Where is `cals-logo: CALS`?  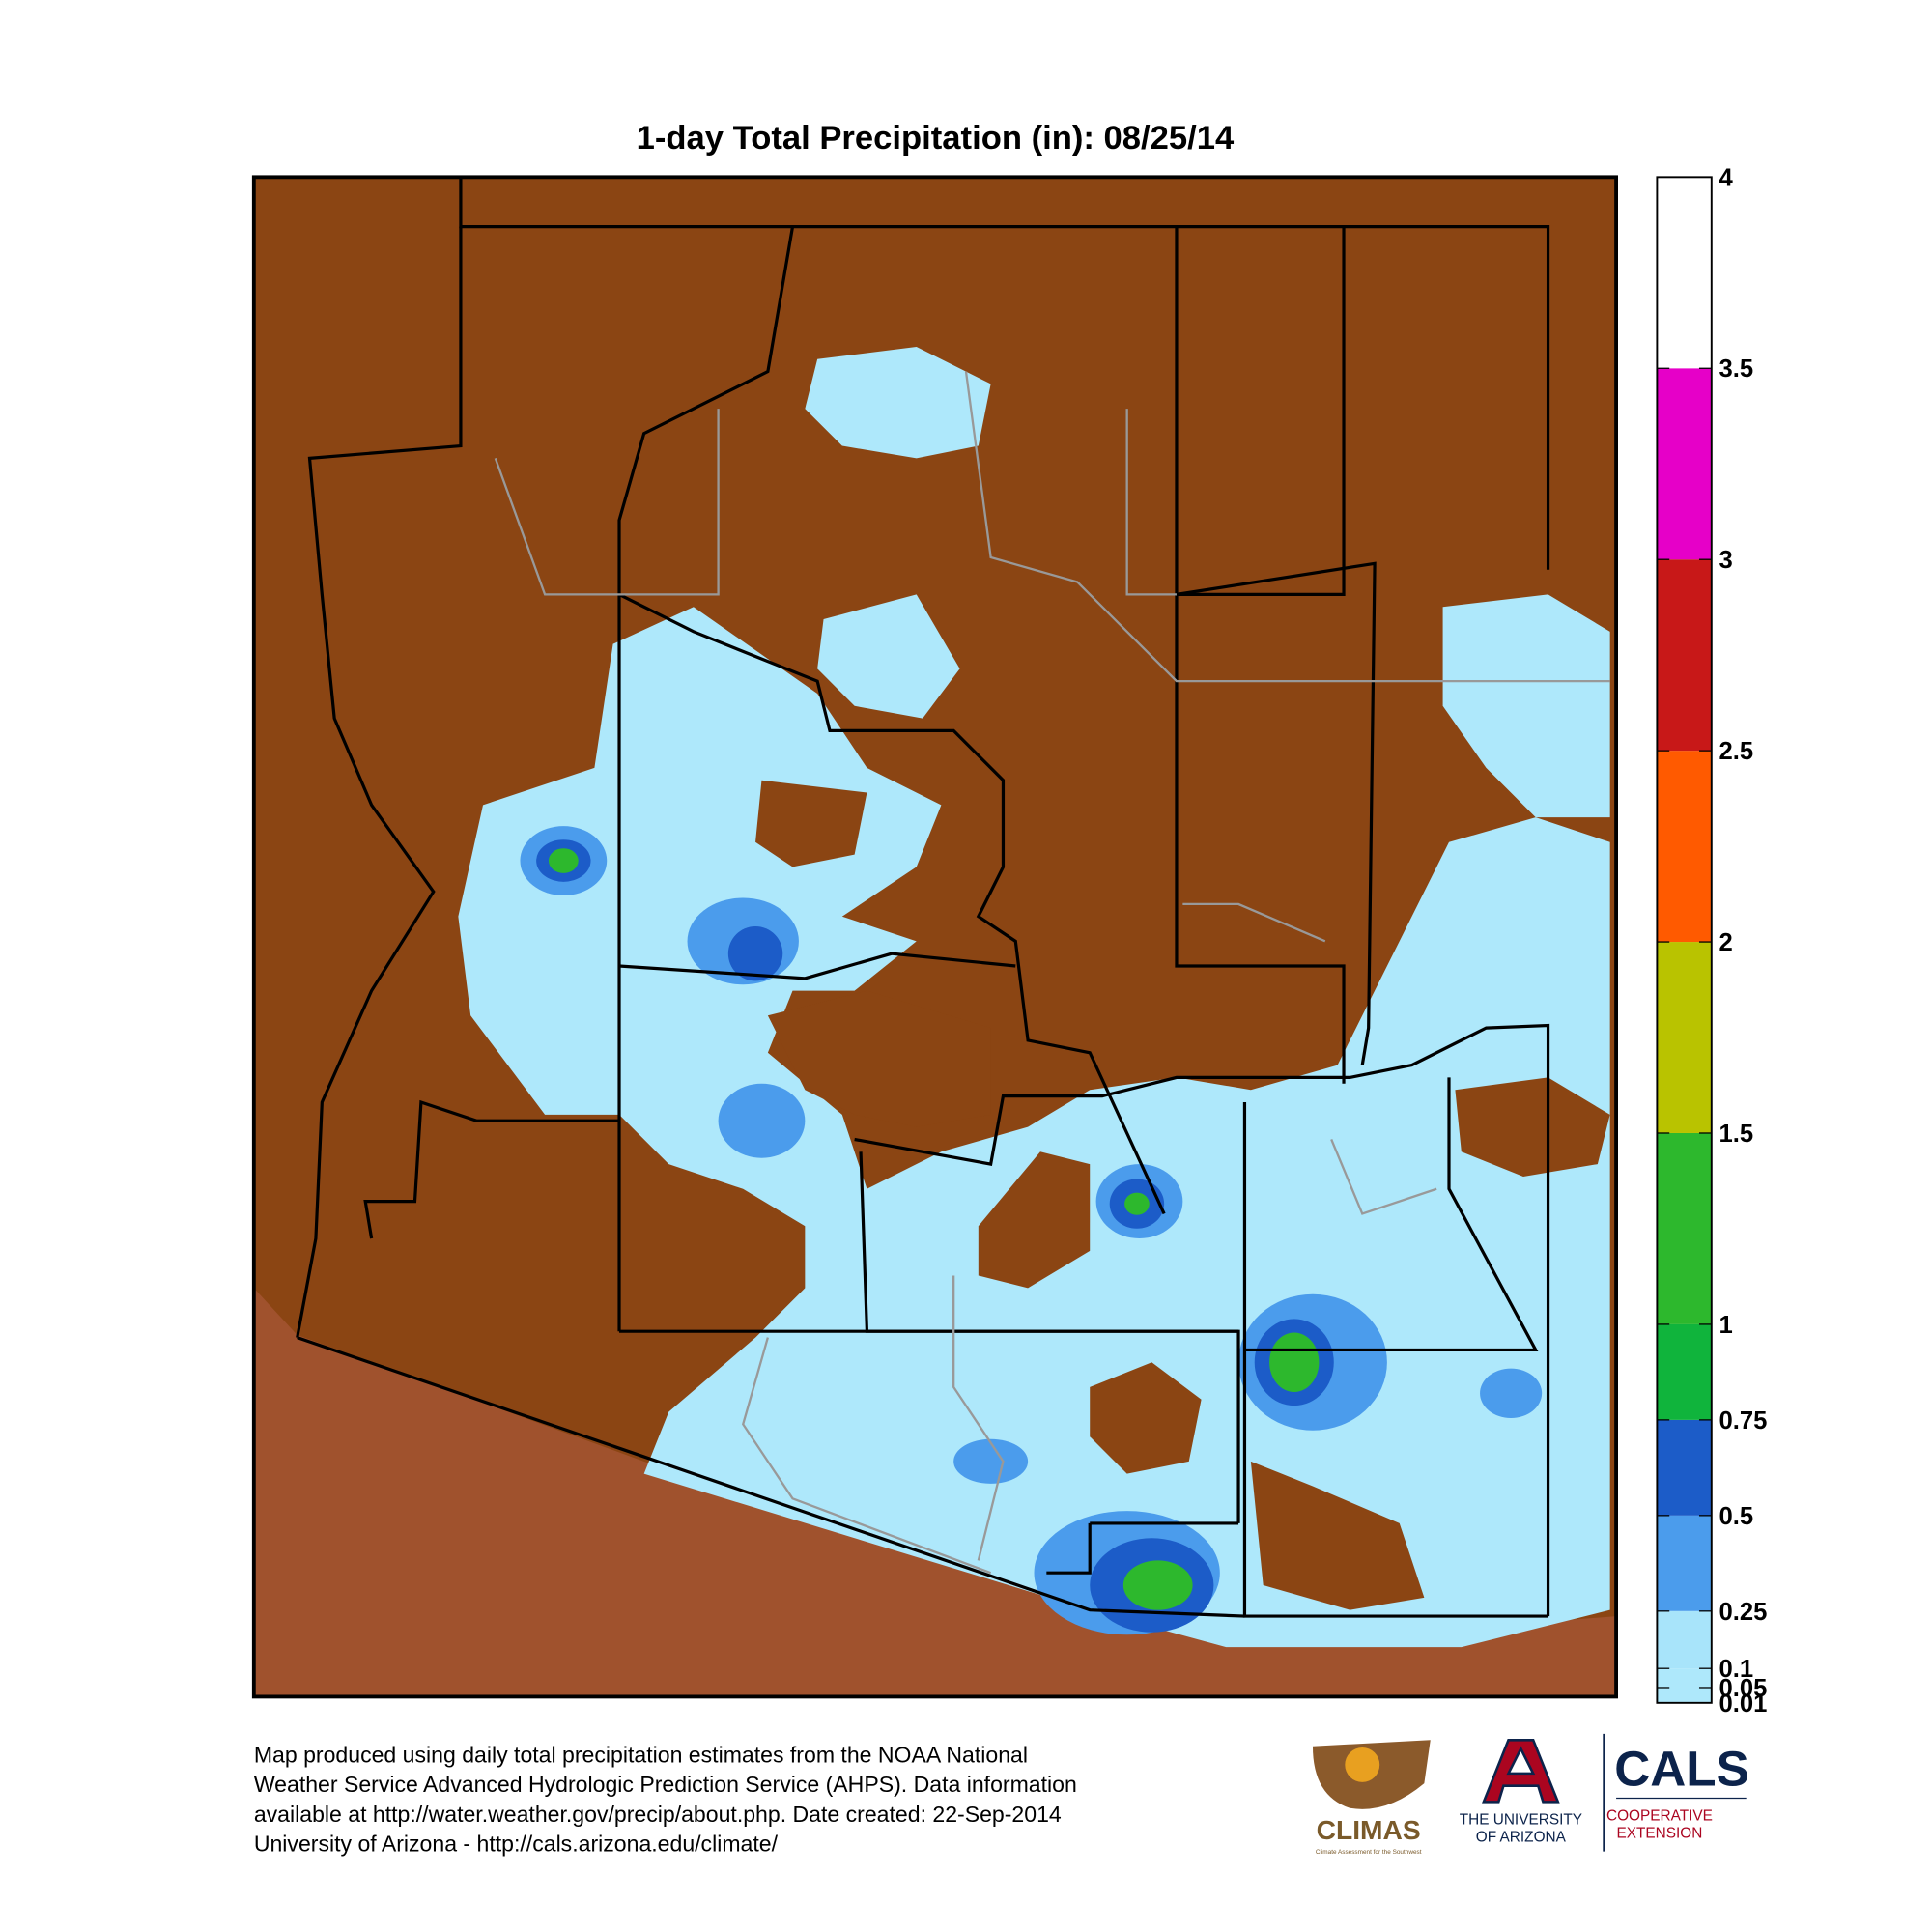 cals-logo: CALS is located at coordinates (1681, 1769).